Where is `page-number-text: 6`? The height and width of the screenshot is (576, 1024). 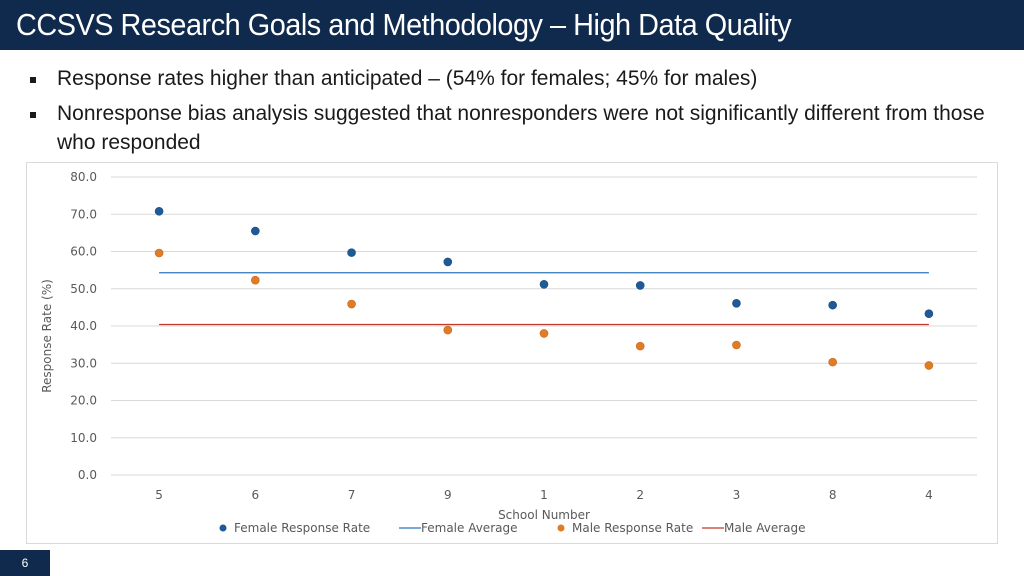 page-number-text: 6 is located at coordinates (25, 563).